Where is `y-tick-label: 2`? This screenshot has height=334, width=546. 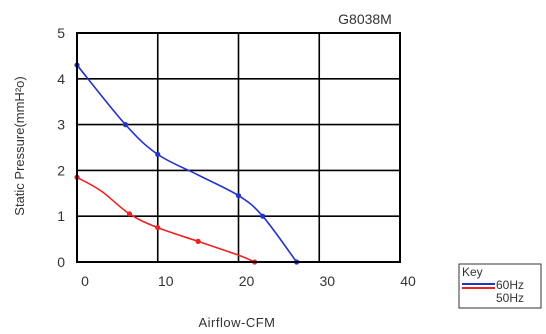 y-tick-label: 2 is located at coordinates (61, 170).